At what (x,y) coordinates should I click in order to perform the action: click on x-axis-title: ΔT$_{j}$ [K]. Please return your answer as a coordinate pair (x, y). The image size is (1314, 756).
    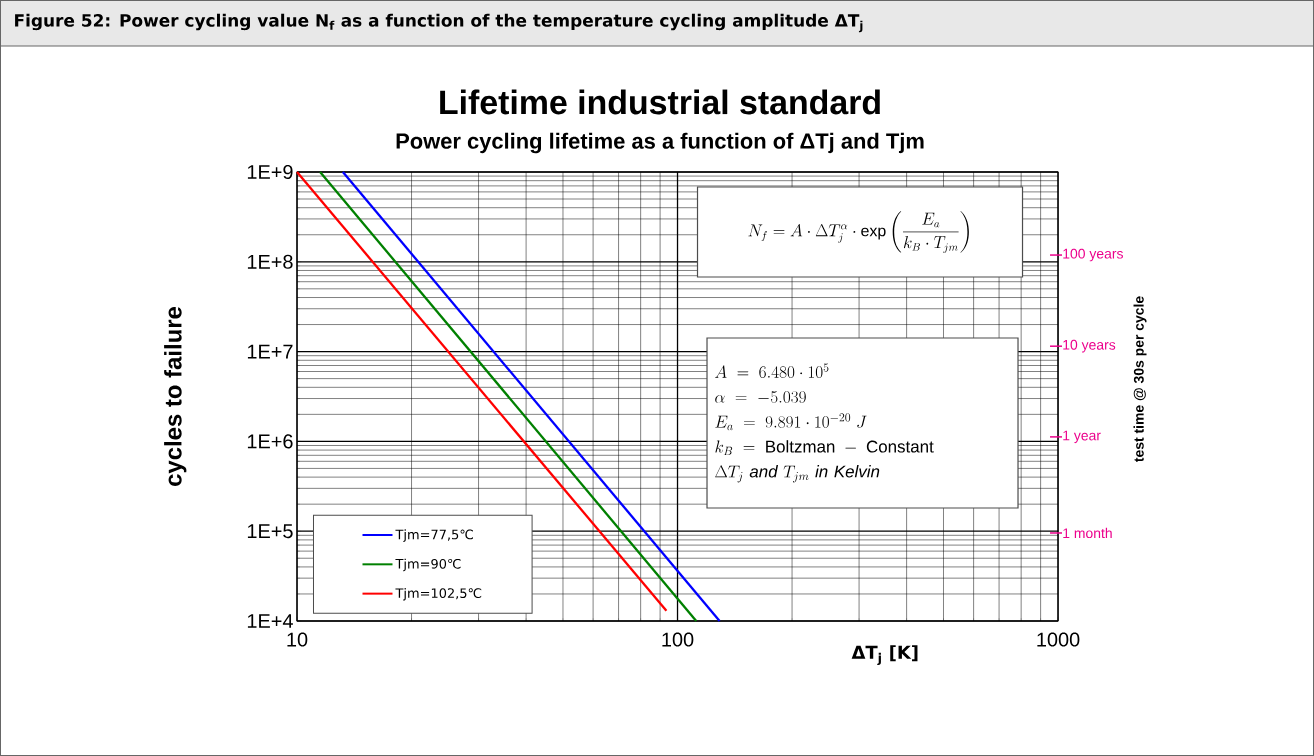
    Looking at the image, I should click on (884, 655).